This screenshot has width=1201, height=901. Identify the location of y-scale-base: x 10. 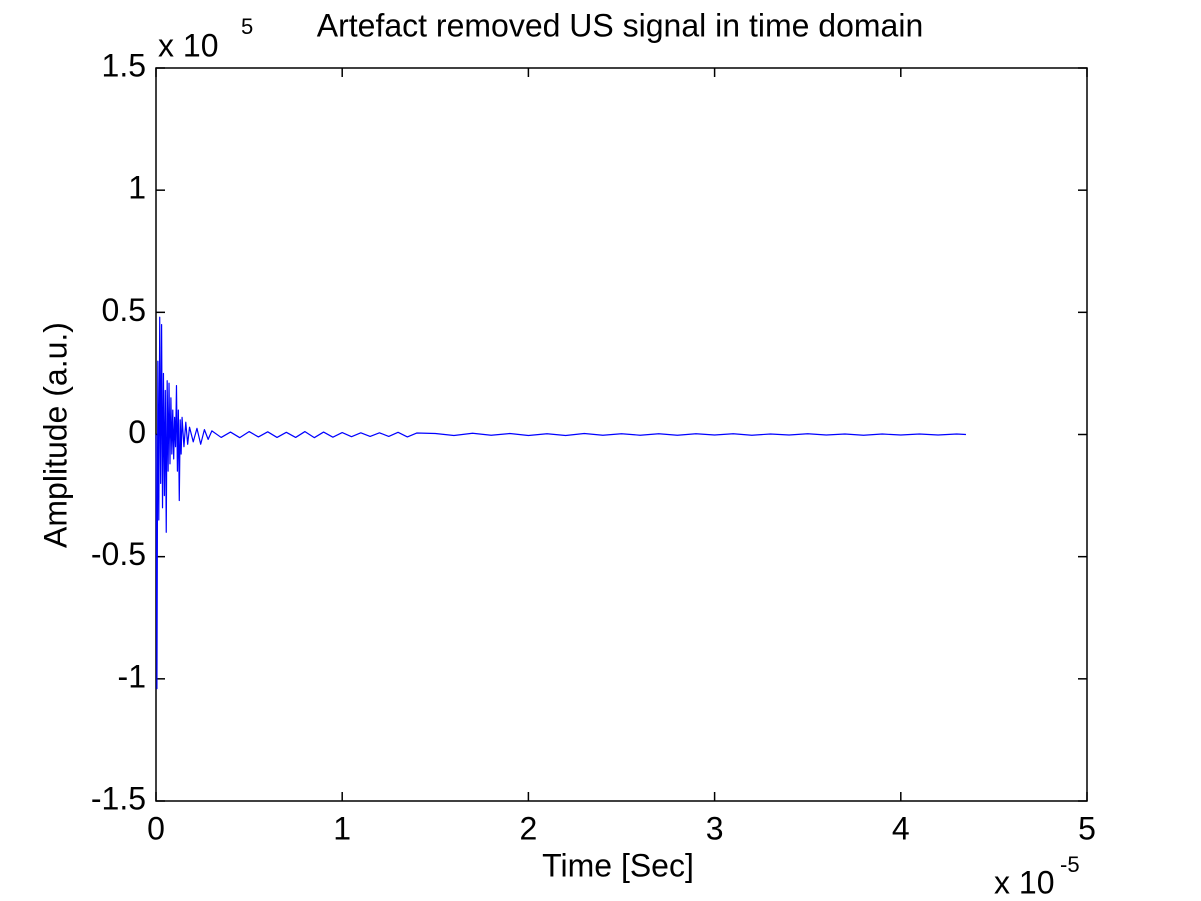
(188, 45).